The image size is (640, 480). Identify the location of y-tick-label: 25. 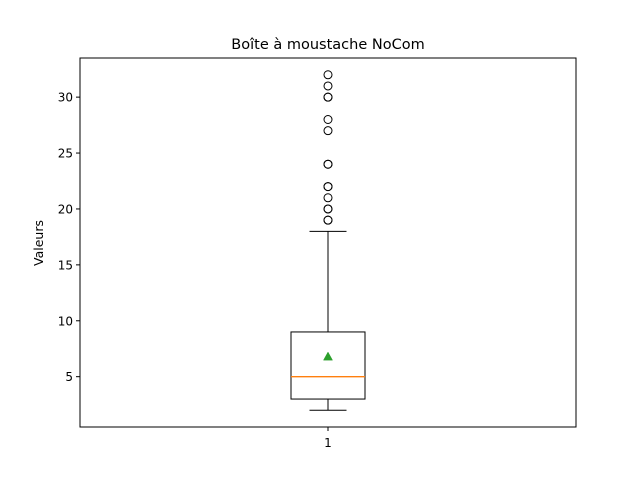
(65, 154).